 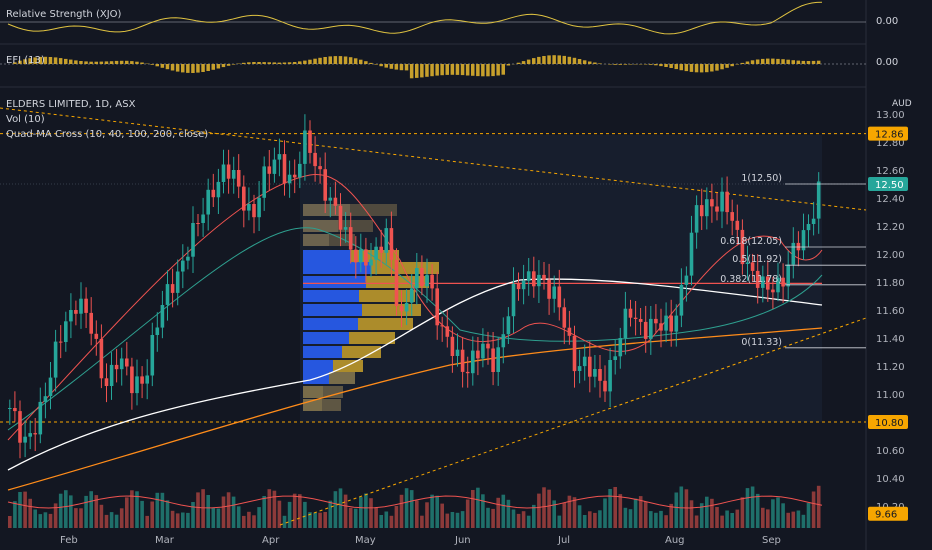 What do you see at coordinates (71, 104) in the screenshot?
I see `symbol-title: ELDERS LIMITED, 1D, ASX` at bounding box center [71, 104].